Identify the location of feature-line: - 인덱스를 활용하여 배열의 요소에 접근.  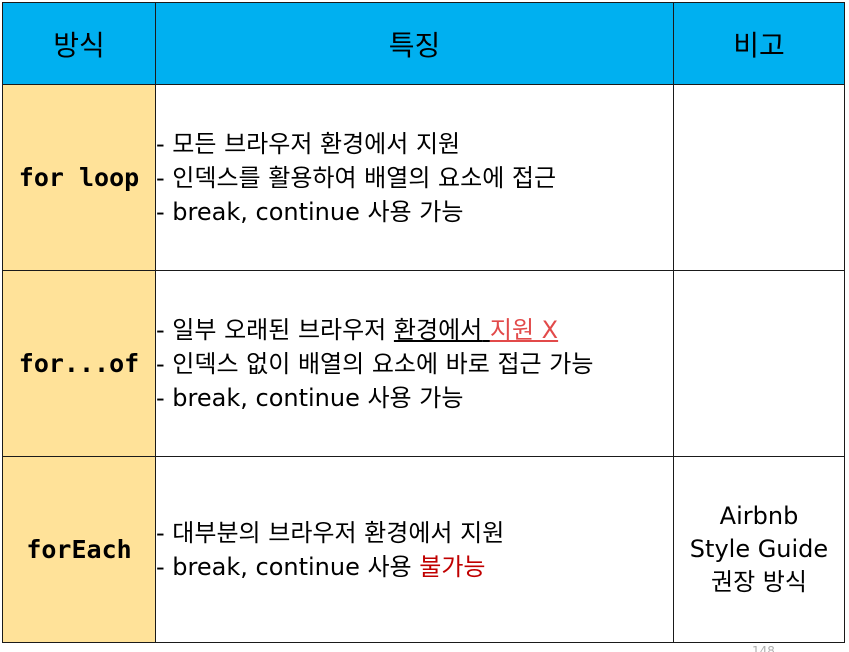
(356, 177).